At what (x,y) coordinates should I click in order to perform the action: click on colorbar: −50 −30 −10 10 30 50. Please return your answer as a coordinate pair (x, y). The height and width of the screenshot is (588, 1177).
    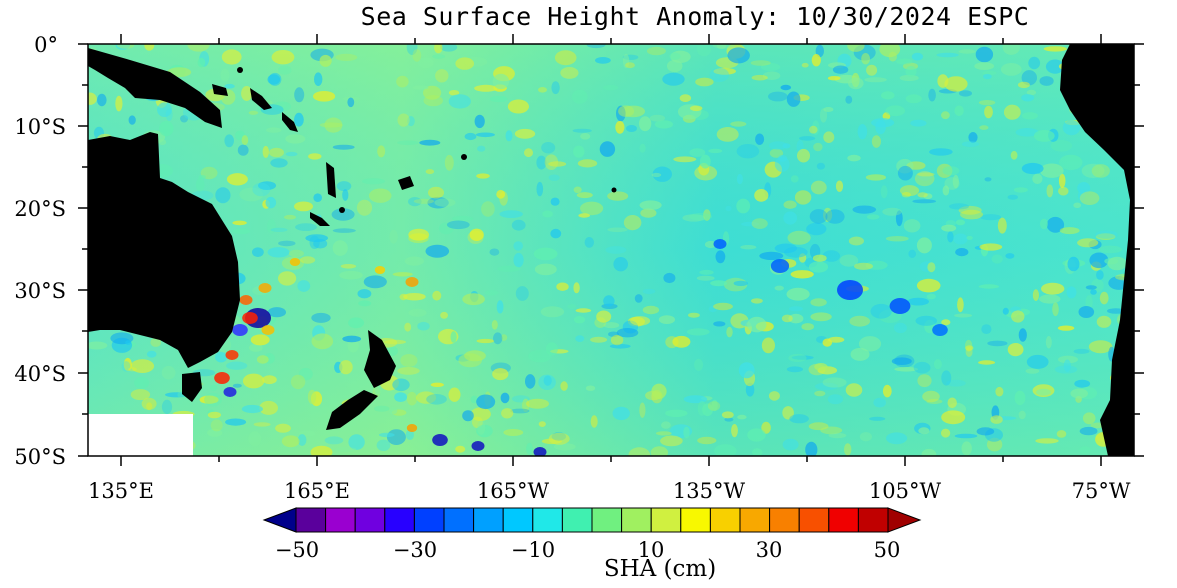
    Looking at the image, I should click on (592, 534).